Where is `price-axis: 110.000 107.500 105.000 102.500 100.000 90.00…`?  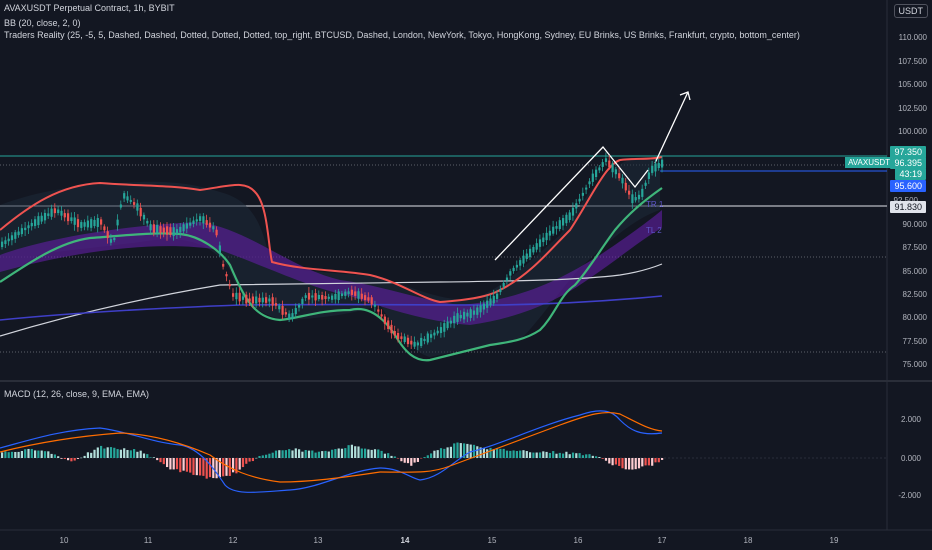 price-axis: 110.000 107.500 105.000 102.500 100.000 90.00… is located at coordinates (911, 201).